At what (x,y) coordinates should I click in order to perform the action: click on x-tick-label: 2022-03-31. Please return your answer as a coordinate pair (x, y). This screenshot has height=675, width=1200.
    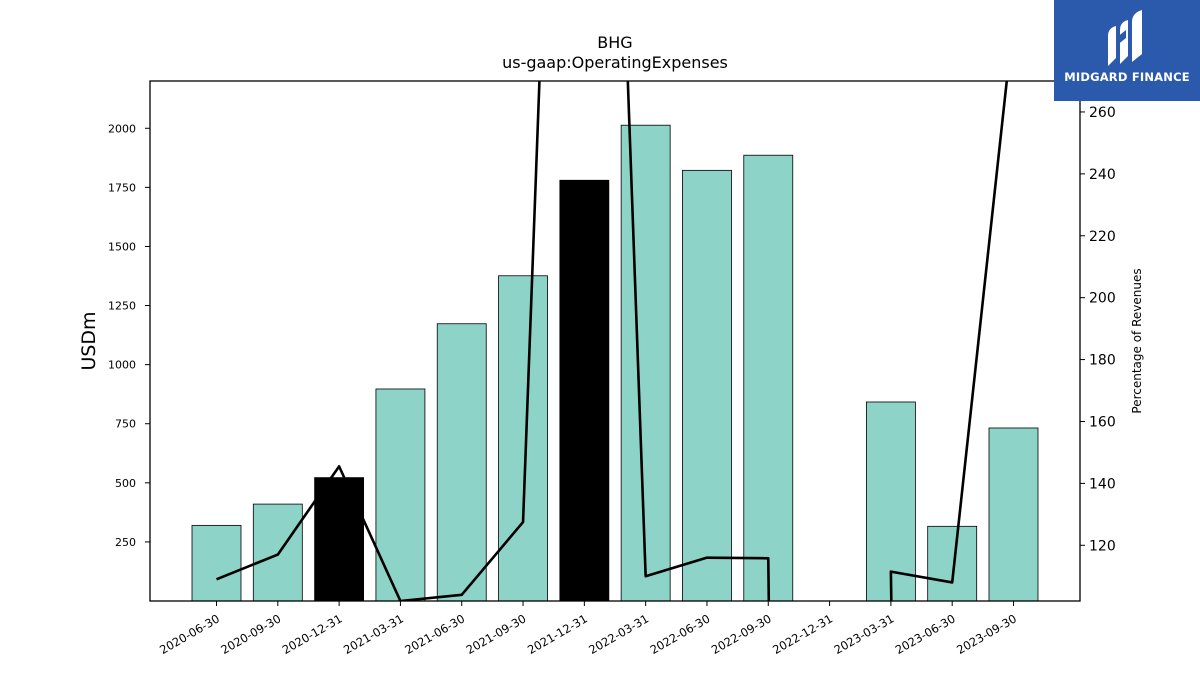
    Looking at the image, I should click on (618, 634).